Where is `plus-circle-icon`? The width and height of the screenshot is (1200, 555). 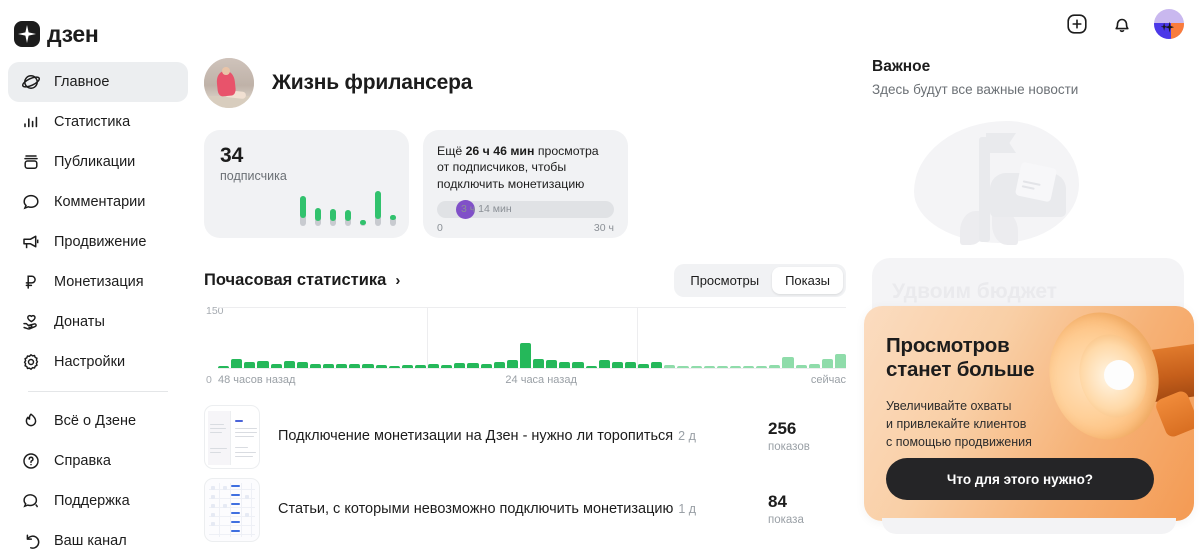
plus-circle-icon is located at coordinates (1077, 24).